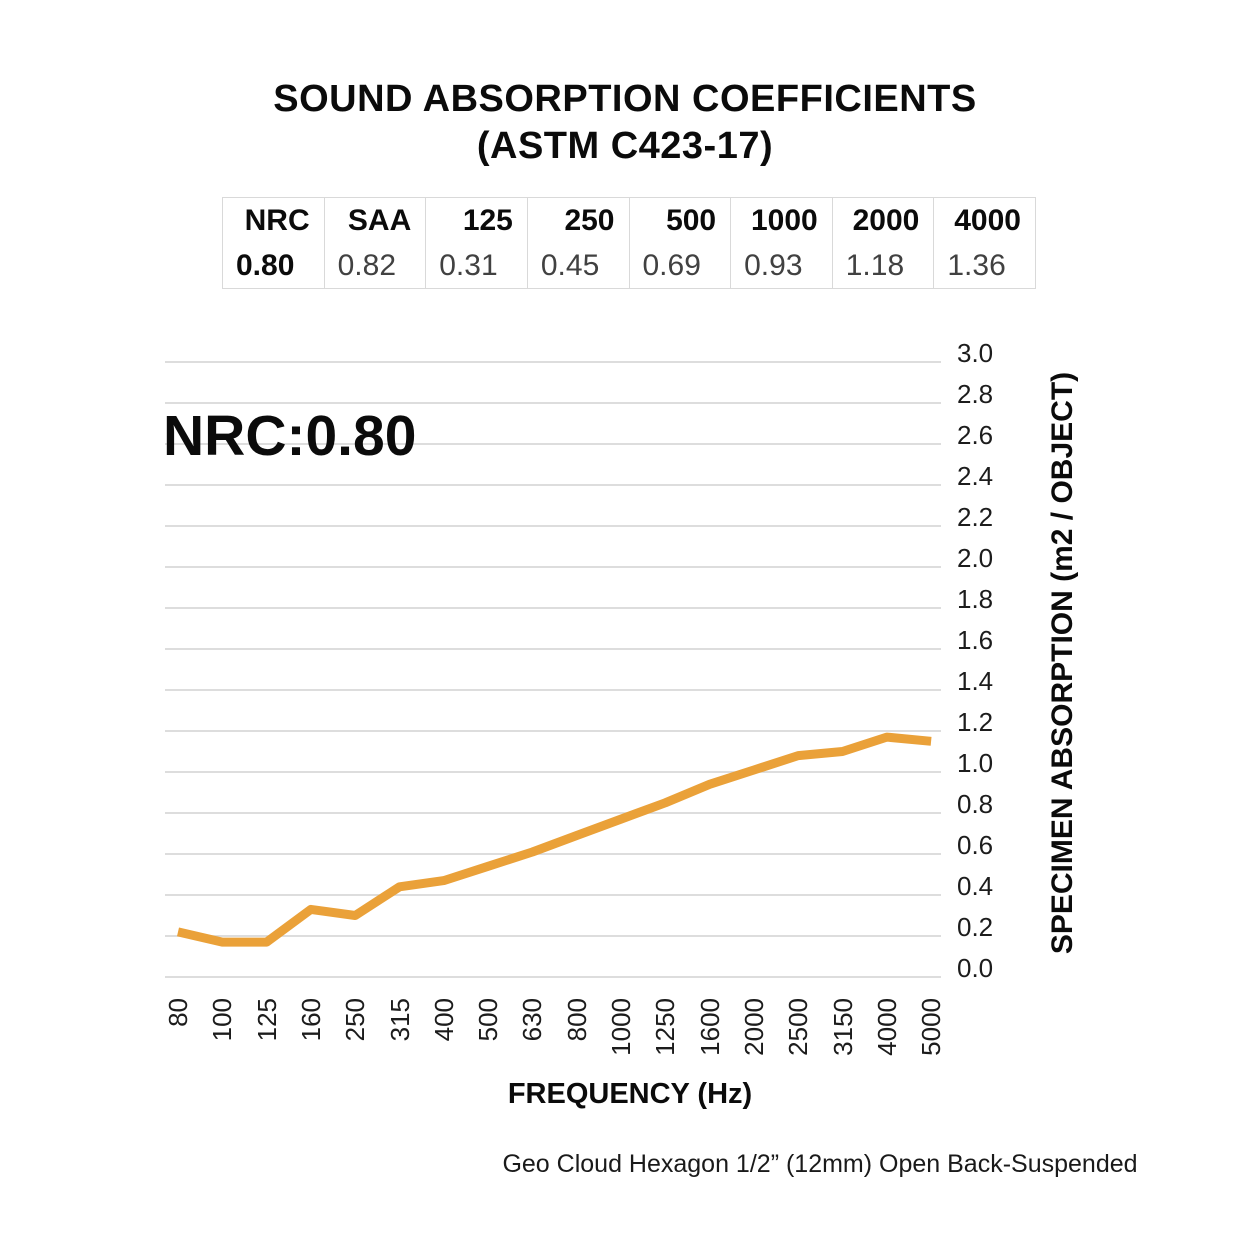 The height and width of the screenshot is (1250, 1250). I want to click on table-column-SAA: SAA 0.82, so click(374, 243).